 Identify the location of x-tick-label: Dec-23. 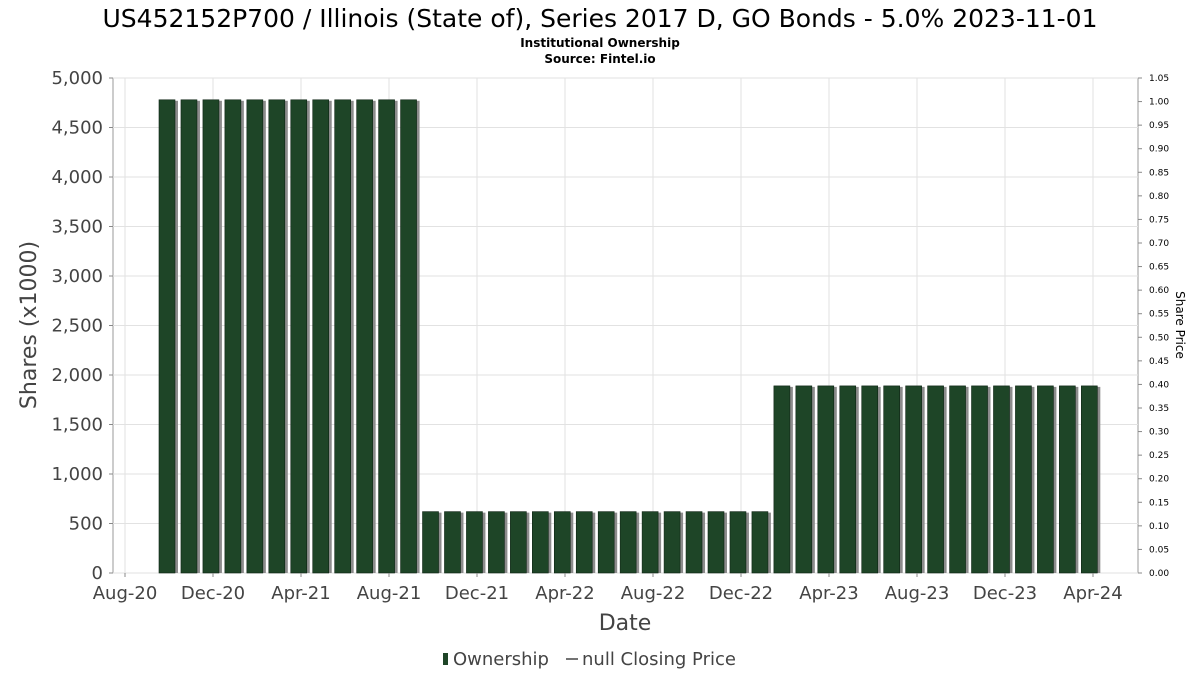
(1005, 593).